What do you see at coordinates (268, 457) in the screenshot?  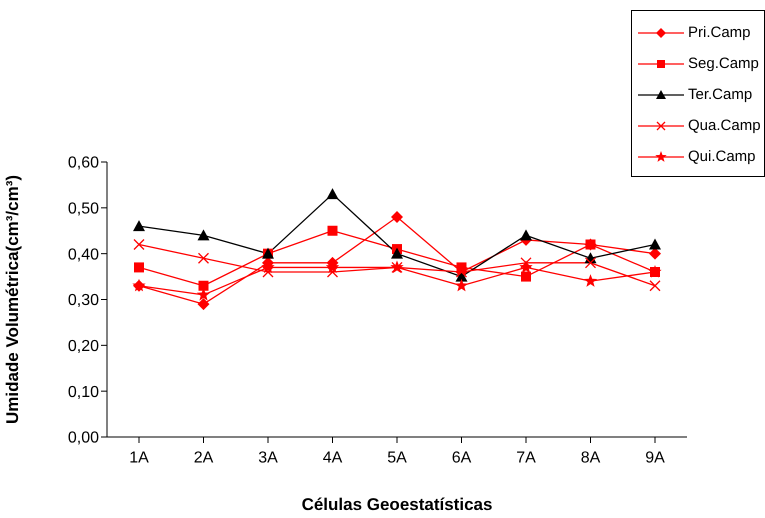 I see `x-tick-label: 3A` at bounding box center [268, 457].